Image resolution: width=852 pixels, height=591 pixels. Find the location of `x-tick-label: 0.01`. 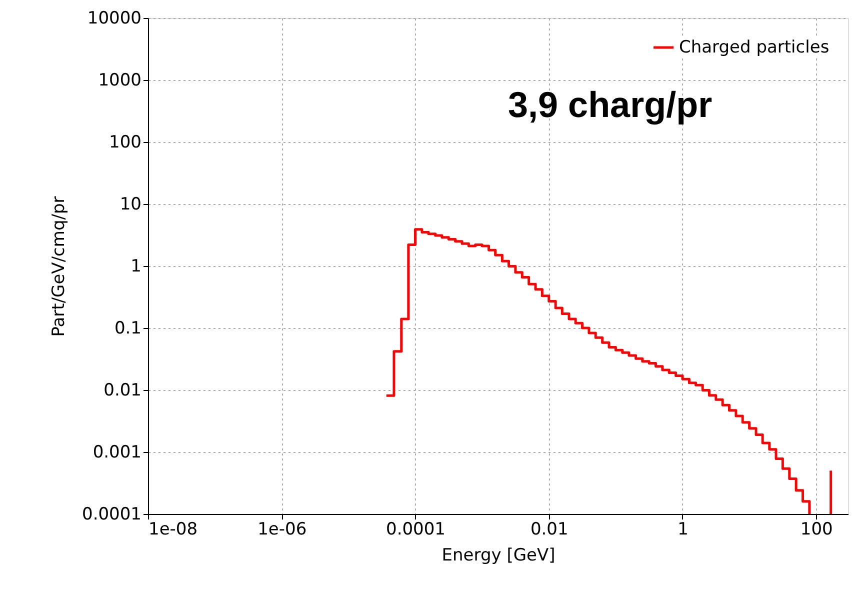

x-tick-label: 0.01 is located at coordinates (549, 530).